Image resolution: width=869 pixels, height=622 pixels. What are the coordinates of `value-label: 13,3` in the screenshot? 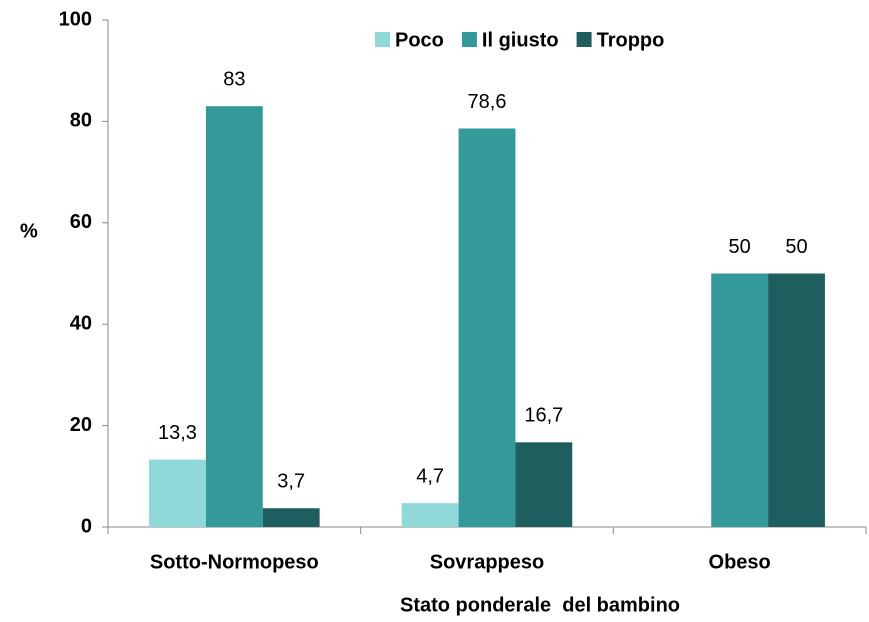 It's located at (177, 433).